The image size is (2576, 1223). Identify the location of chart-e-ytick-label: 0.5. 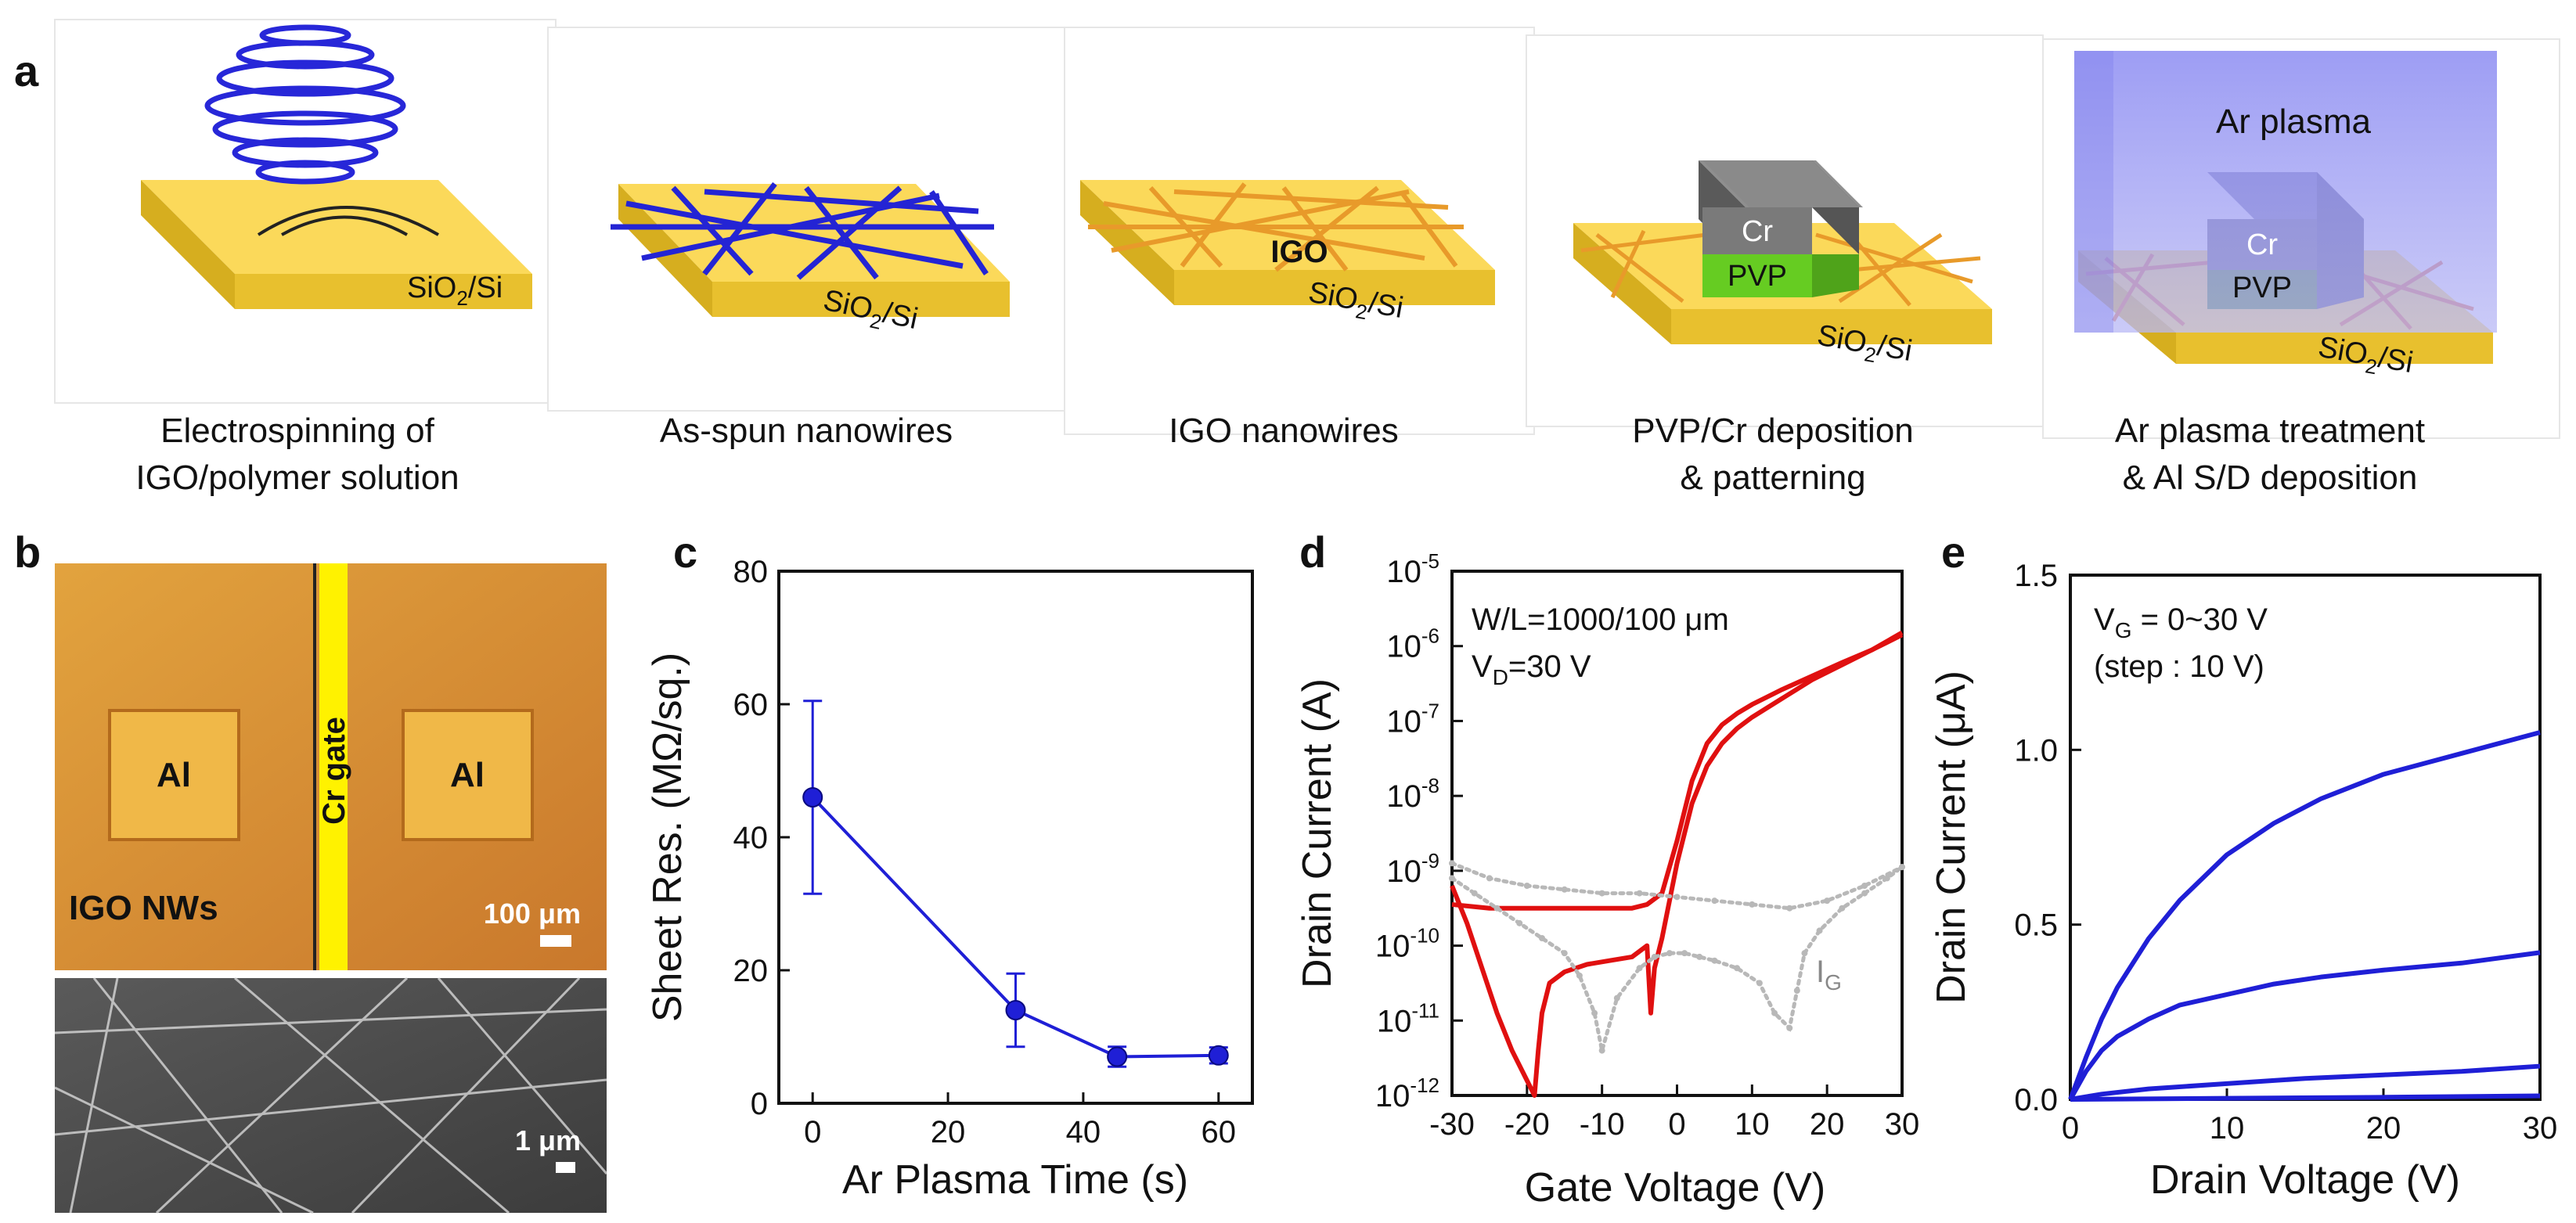
(2036, 925).